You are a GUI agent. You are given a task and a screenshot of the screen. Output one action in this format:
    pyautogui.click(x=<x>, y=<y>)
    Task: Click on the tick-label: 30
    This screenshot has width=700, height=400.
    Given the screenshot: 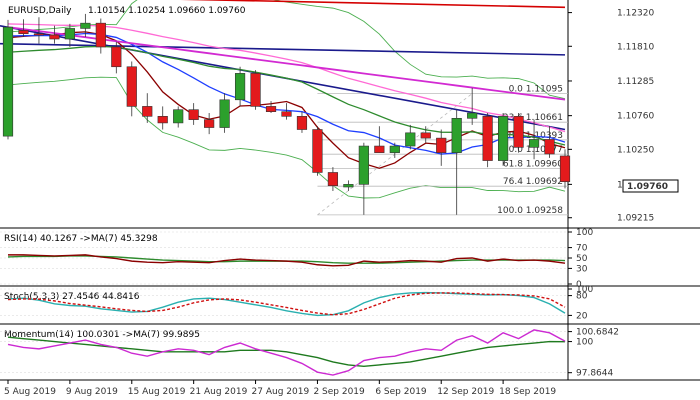 What is the action you would take?
    pyautogui.click(x=582, y=269)
    